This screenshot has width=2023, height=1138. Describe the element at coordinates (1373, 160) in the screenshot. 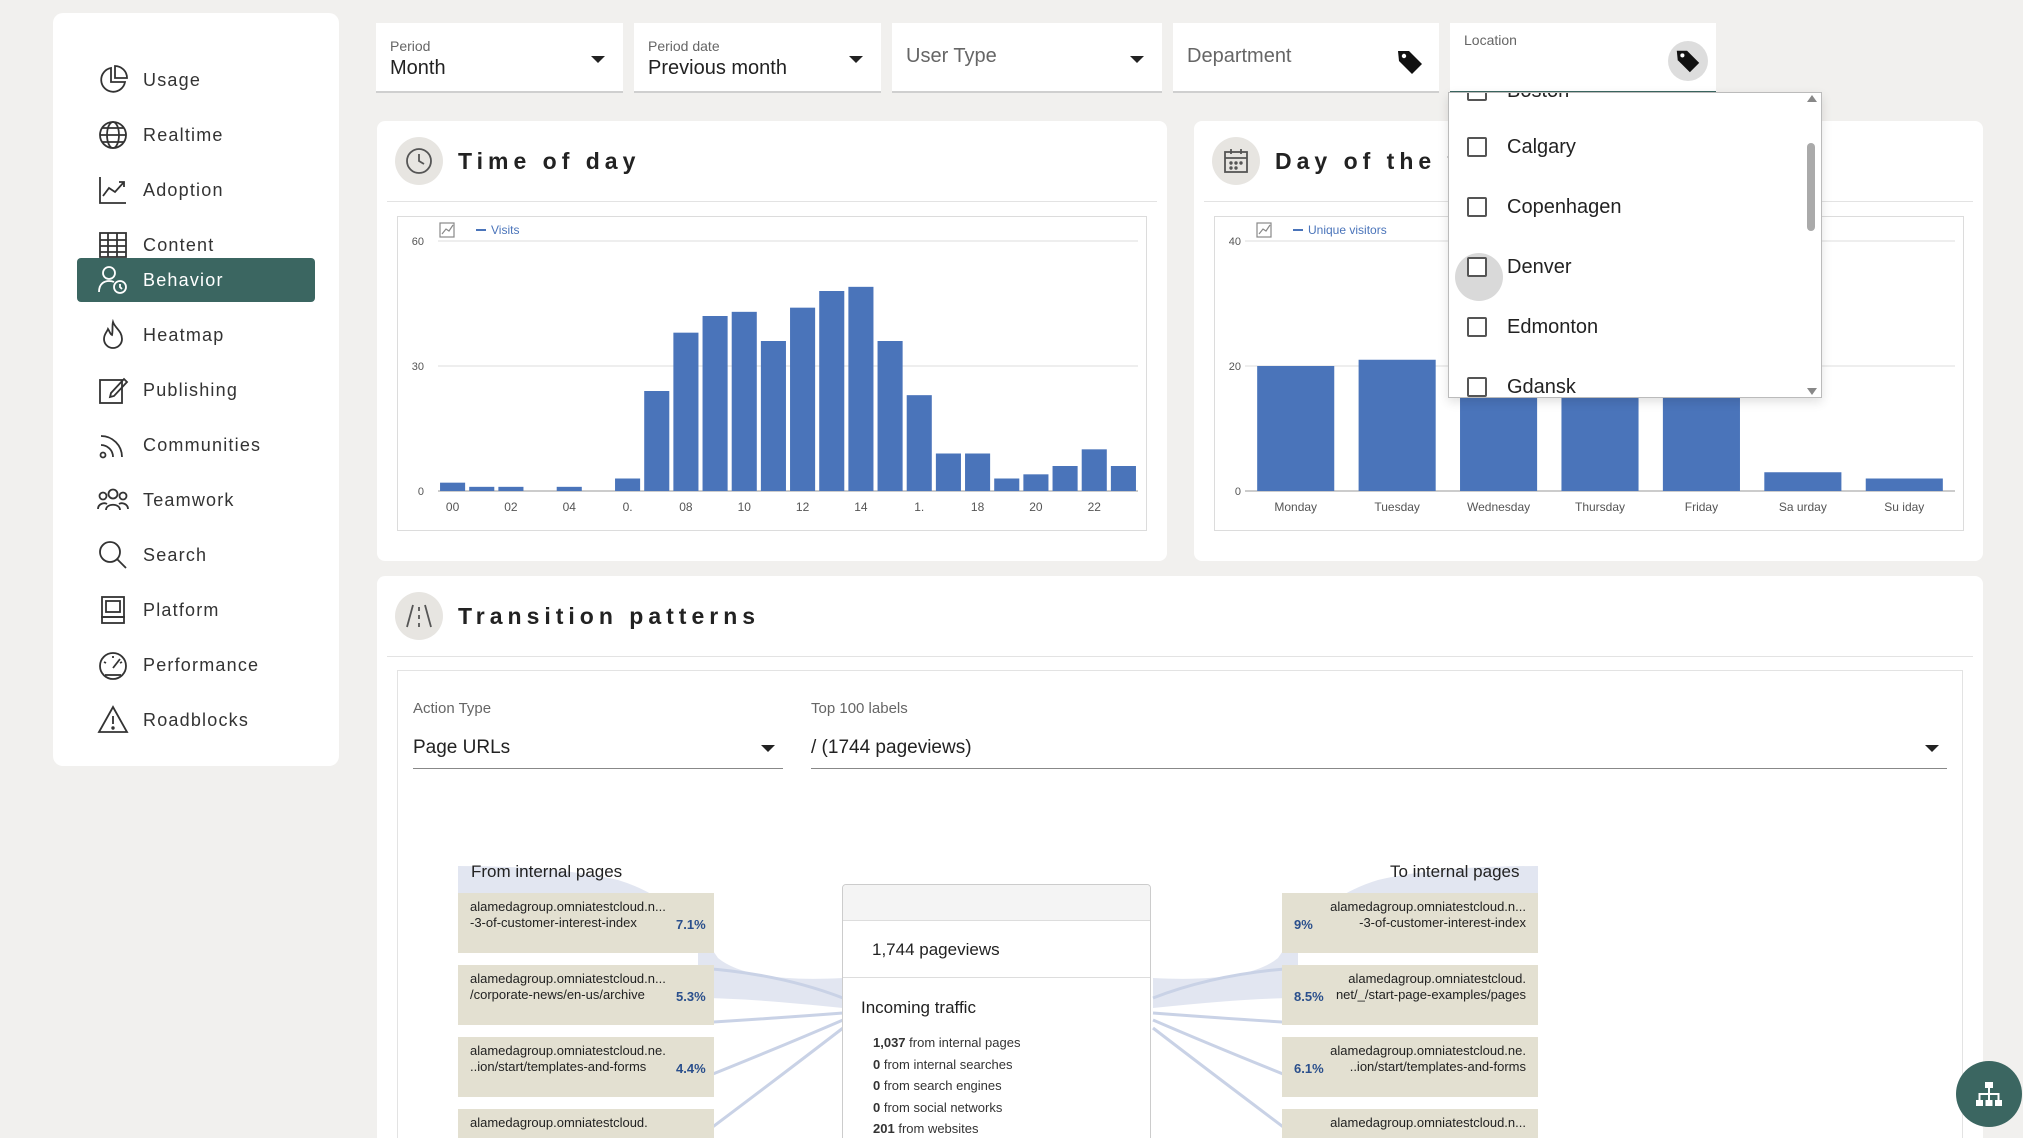

I see `card-title: Day of the w` at that location.